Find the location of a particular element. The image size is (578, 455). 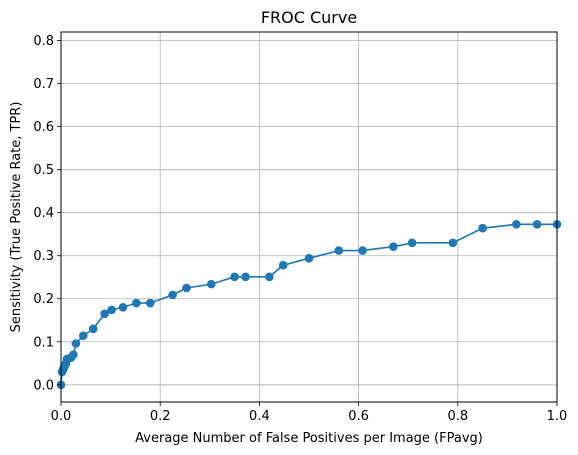

y-tick-label: 0.7 is located at coordinates (43, 84).